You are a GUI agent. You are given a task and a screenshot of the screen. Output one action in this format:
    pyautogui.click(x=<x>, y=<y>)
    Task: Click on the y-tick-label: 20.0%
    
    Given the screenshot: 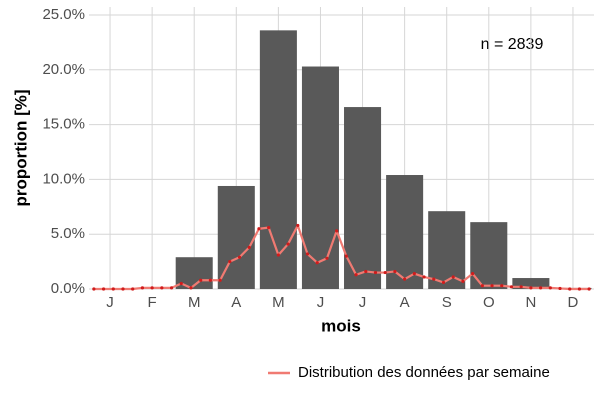 What is the action you would take?
    pyautogui.click(x=63, y=69)
    